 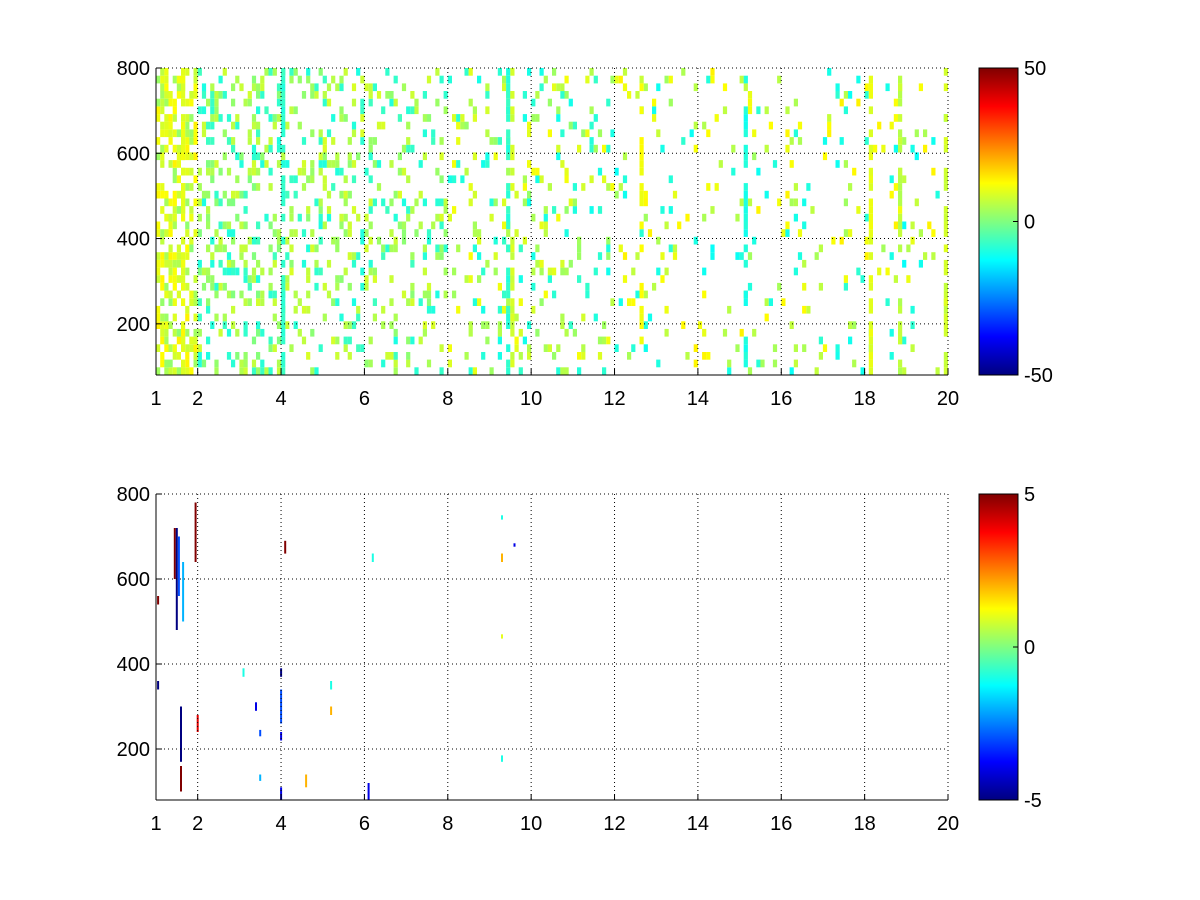 What do you see at coordinates (531, 824) in the screenshot?
I see `x-tick-label: 10` at bounding box center [531, 824].